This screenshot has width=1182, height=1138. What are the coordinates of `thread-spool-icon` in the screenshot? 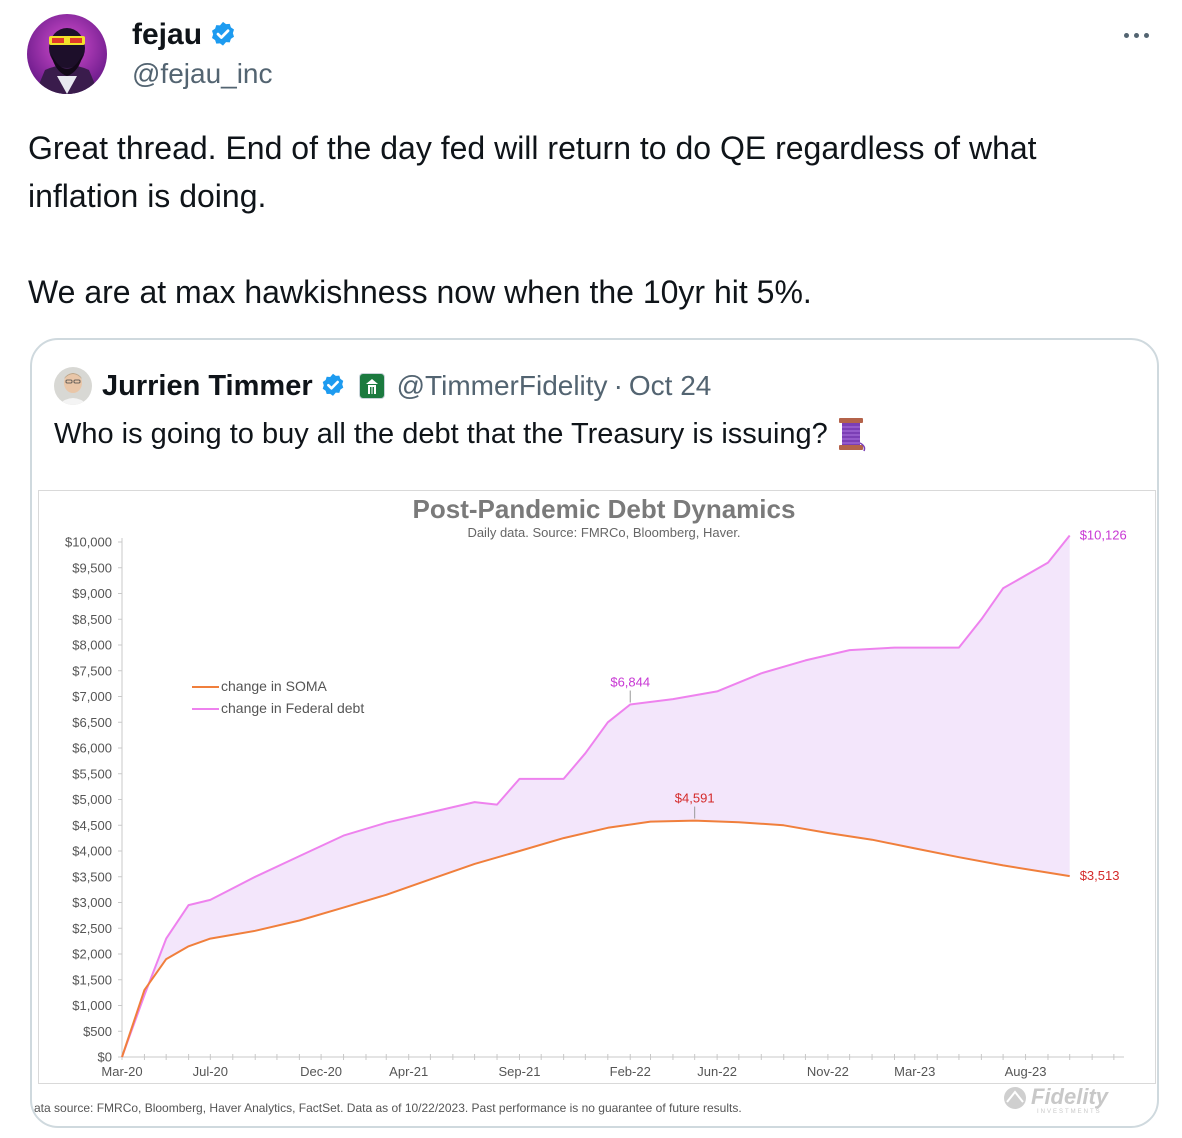 It's located at (852, 435).